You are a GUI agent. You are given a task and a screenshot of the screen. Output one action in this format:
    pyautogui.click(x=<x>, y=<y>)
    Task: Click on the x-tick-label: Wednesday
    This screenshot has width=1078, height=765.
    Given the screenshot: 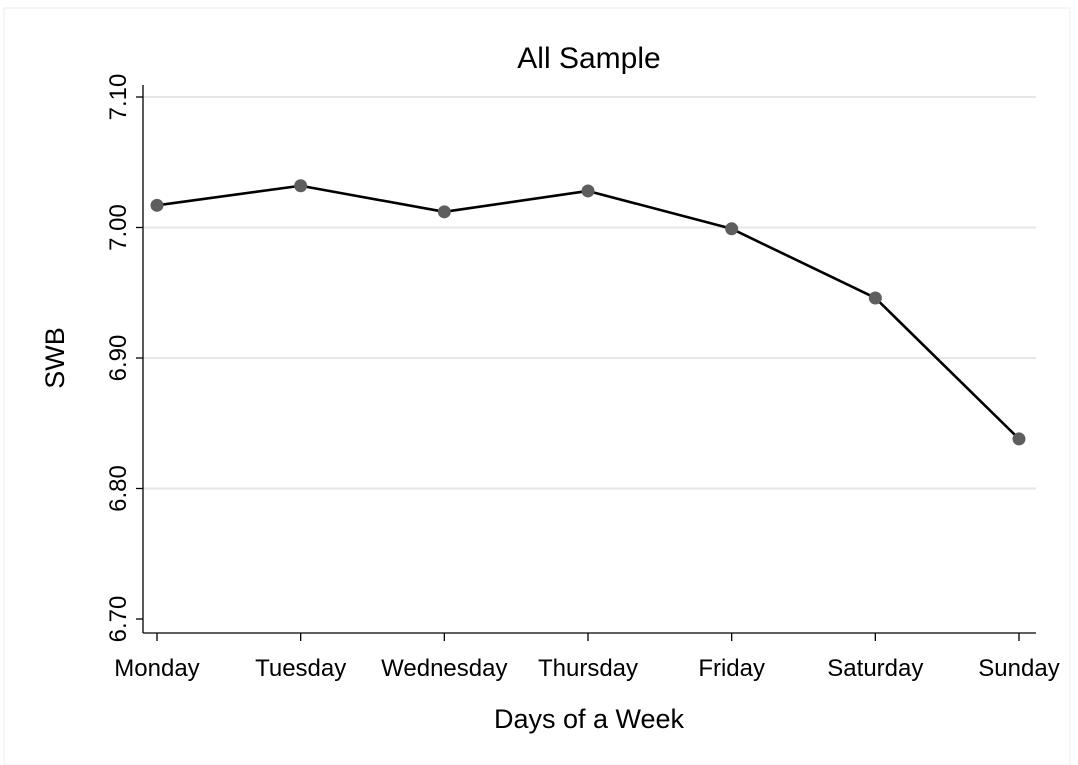 What is the action you would take?
    pyautogui.click(x=444, y=668)
    